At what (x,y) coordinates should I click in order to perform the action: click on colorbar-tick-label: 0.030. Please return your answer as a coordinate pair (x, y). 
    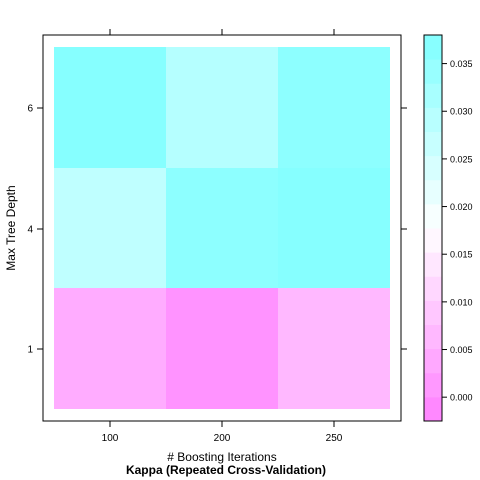
    Looking at the image, I should click on (461, 112).